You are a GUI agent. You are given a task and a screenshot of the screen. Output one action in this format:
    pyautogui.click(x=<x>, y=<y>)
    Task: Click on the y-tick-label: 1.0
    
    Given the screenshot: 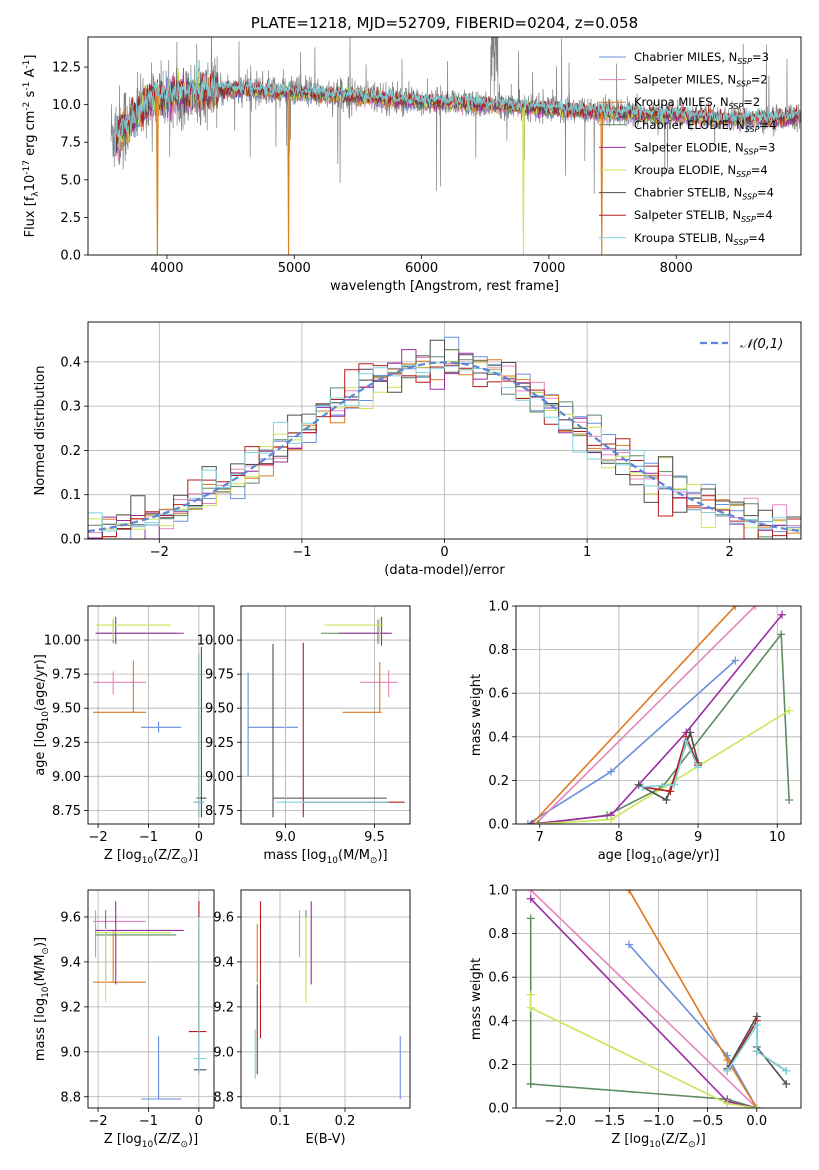 What is the action you would take?
    pyautogui.click(x=498, y=607)
    